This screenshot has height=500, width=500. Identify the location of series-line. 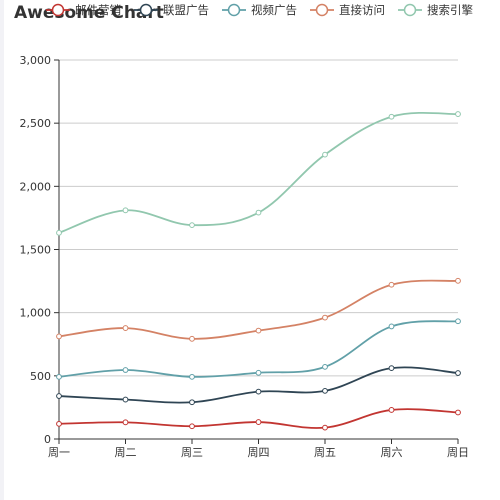
(258, 418).